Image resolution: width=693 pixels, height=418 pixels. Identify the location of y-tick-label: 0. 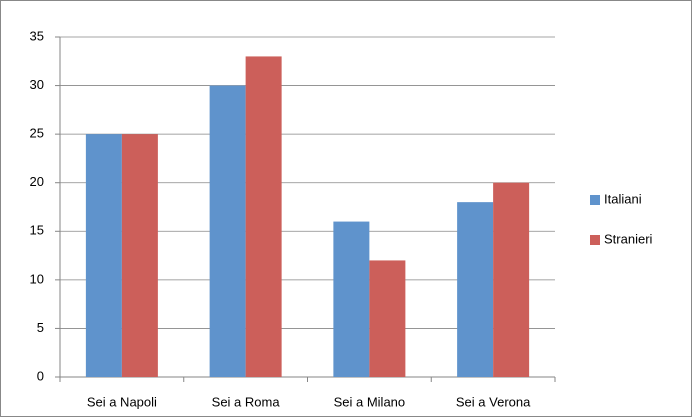
(40, 375).